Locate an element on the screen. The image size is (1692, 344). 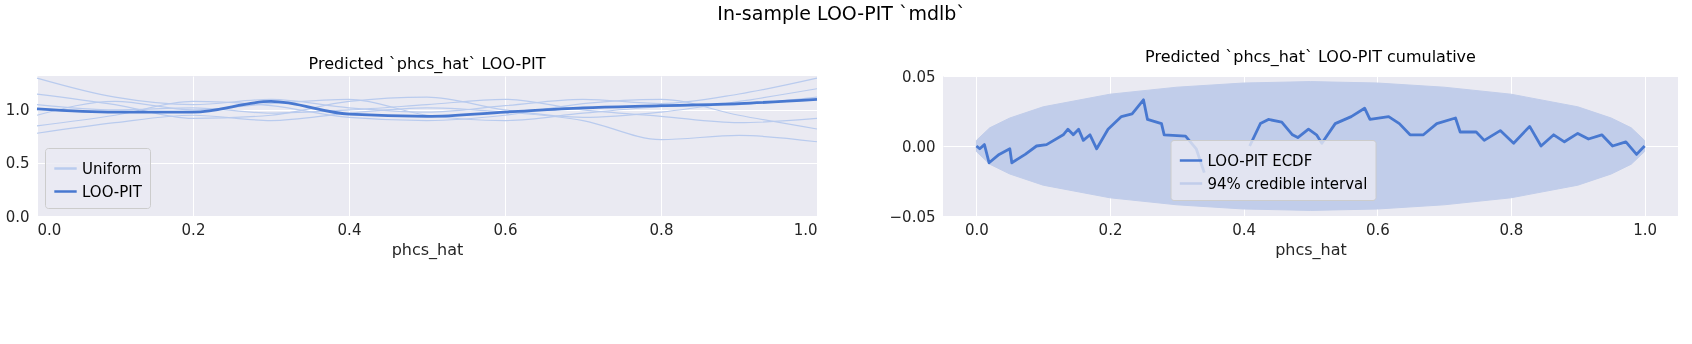
y-tick-label: 0.05 is located at coordinates (919, 76).